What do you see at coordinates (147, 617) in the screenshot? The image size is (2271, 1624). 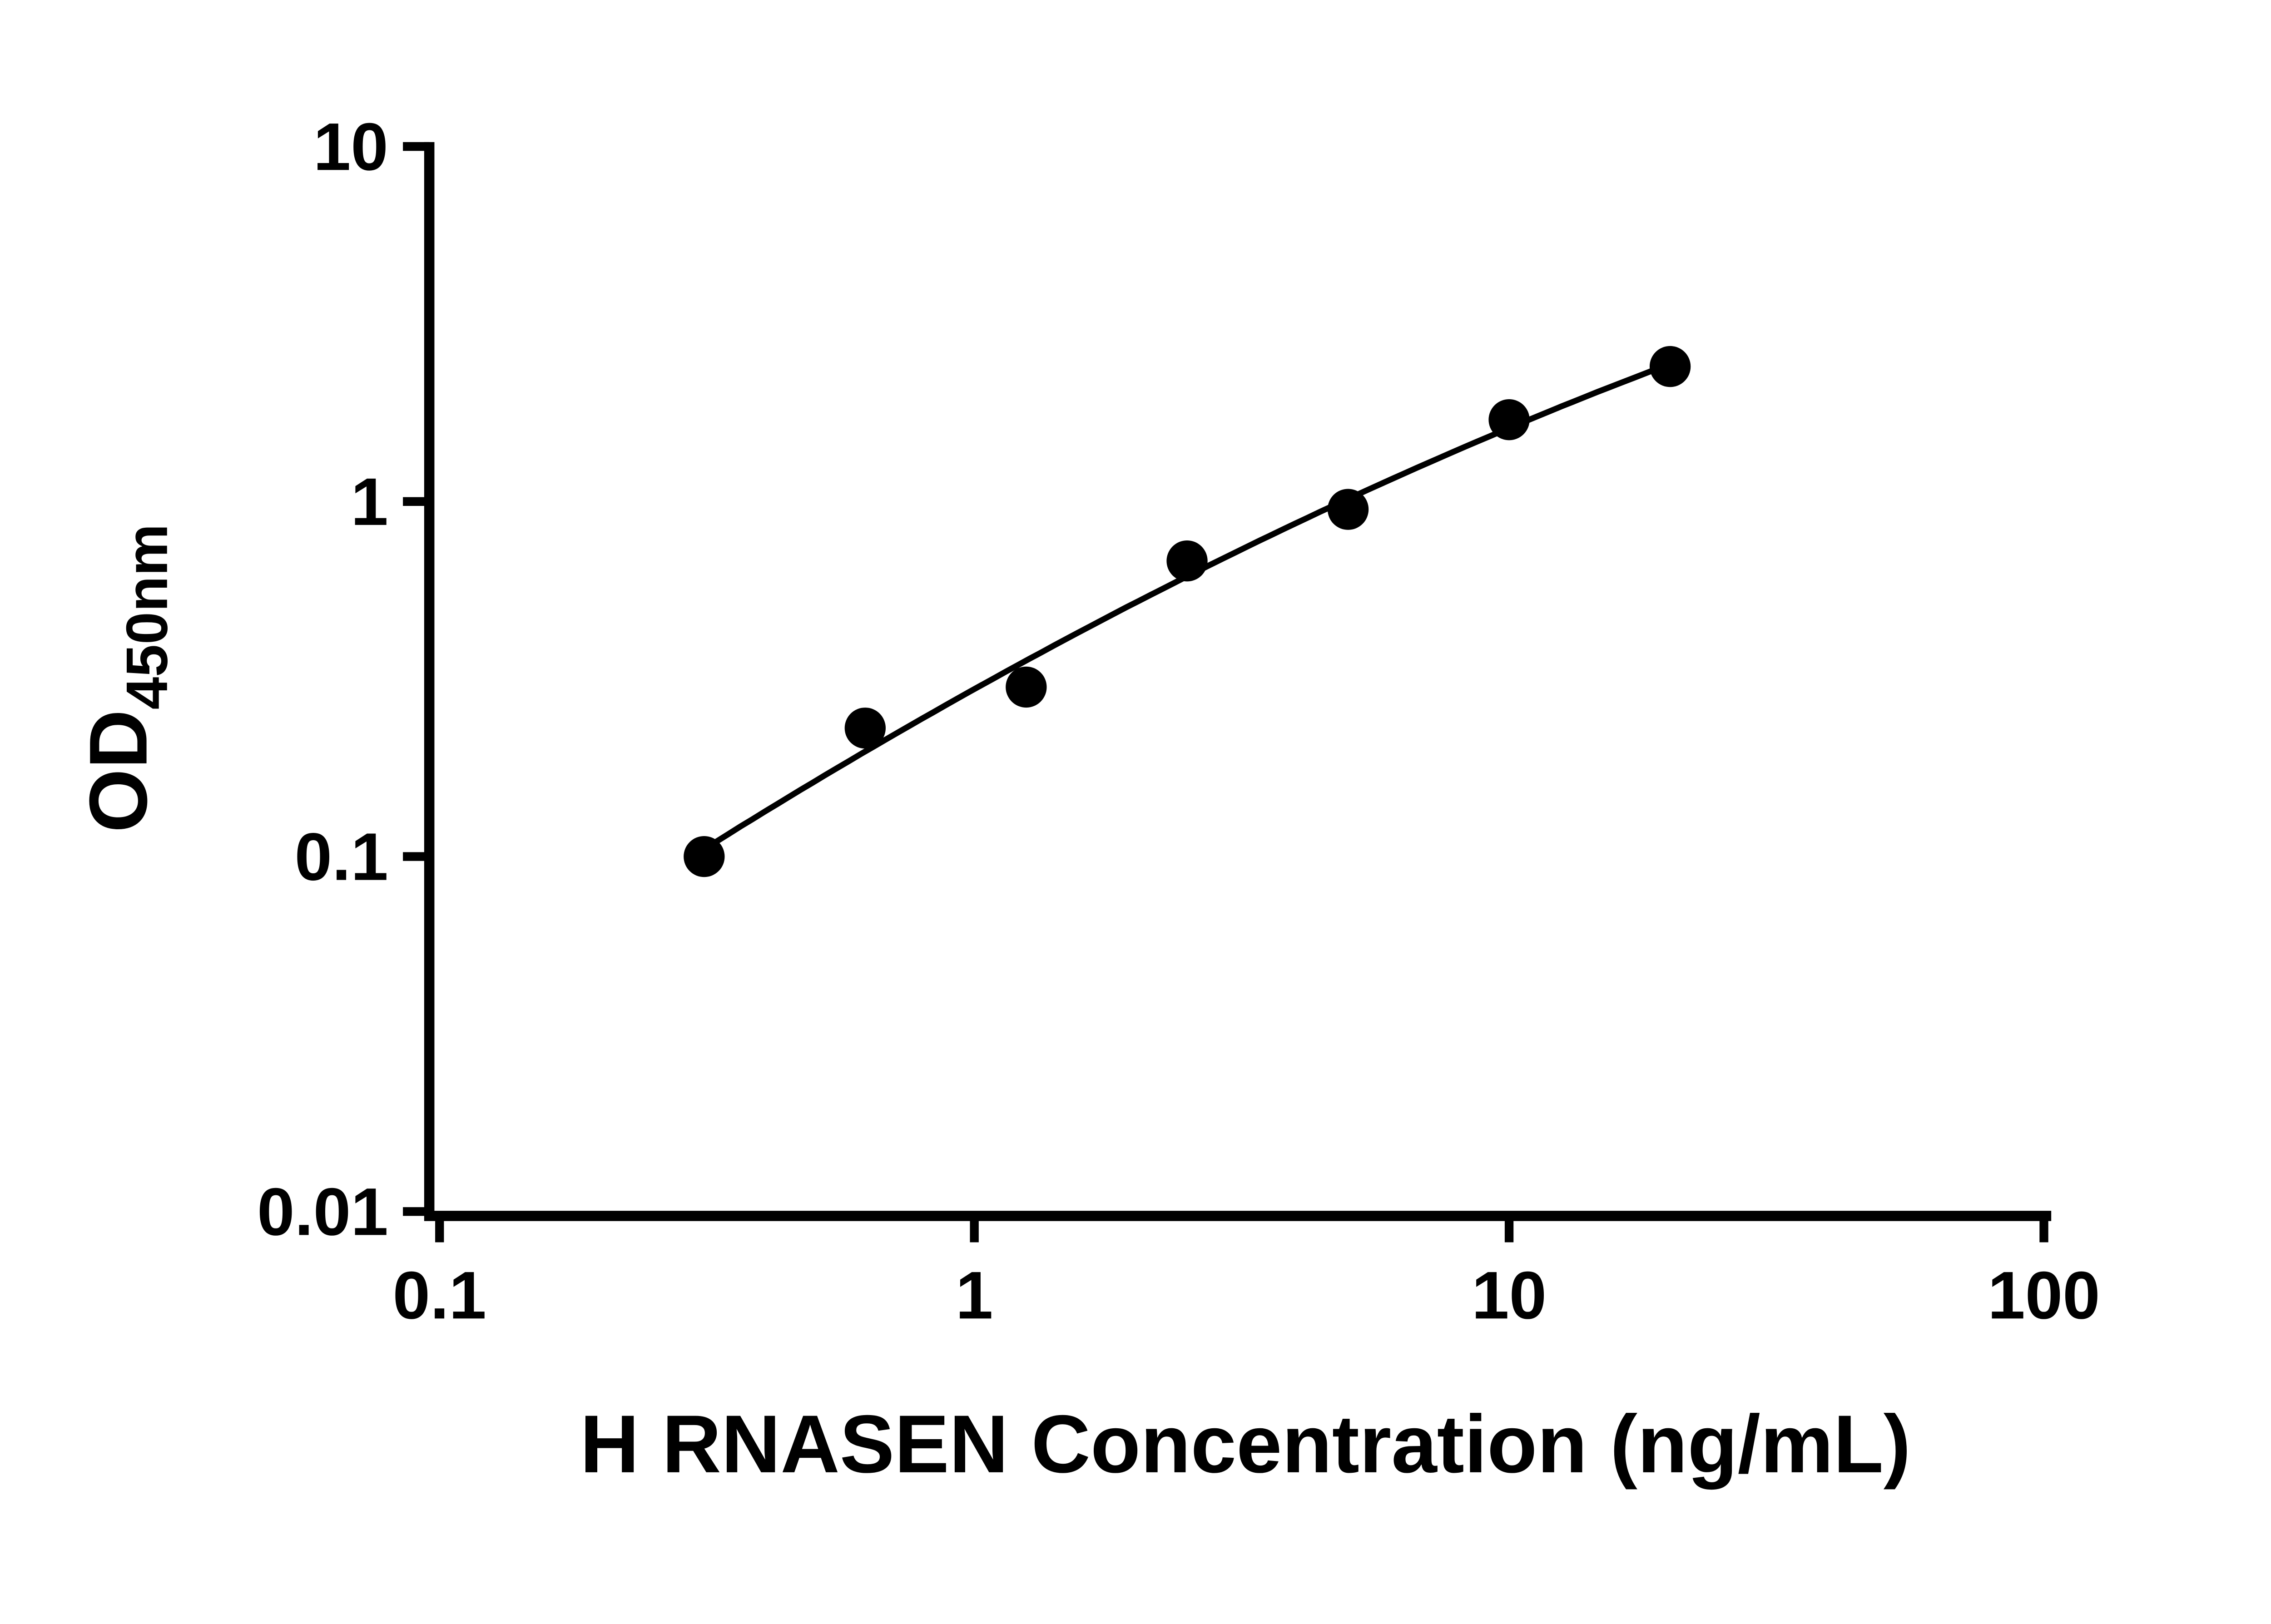 I see `y-axis-title-sub: 450nm` at bounding box center [147, 617].